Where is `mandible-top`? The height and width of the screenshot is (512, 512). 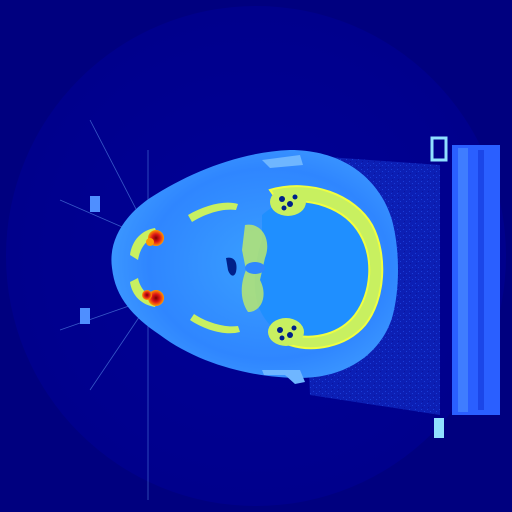
mandible-top is located at coordinates (213, 212).